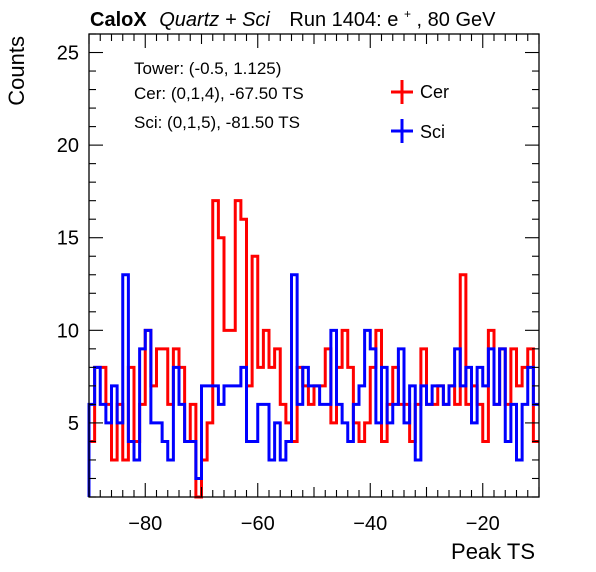 This screenshot has width=596, height=572. Describe the element at coordinates (418, 131) in the screenshot. I see `legend-item-sci: Sci` at that location.